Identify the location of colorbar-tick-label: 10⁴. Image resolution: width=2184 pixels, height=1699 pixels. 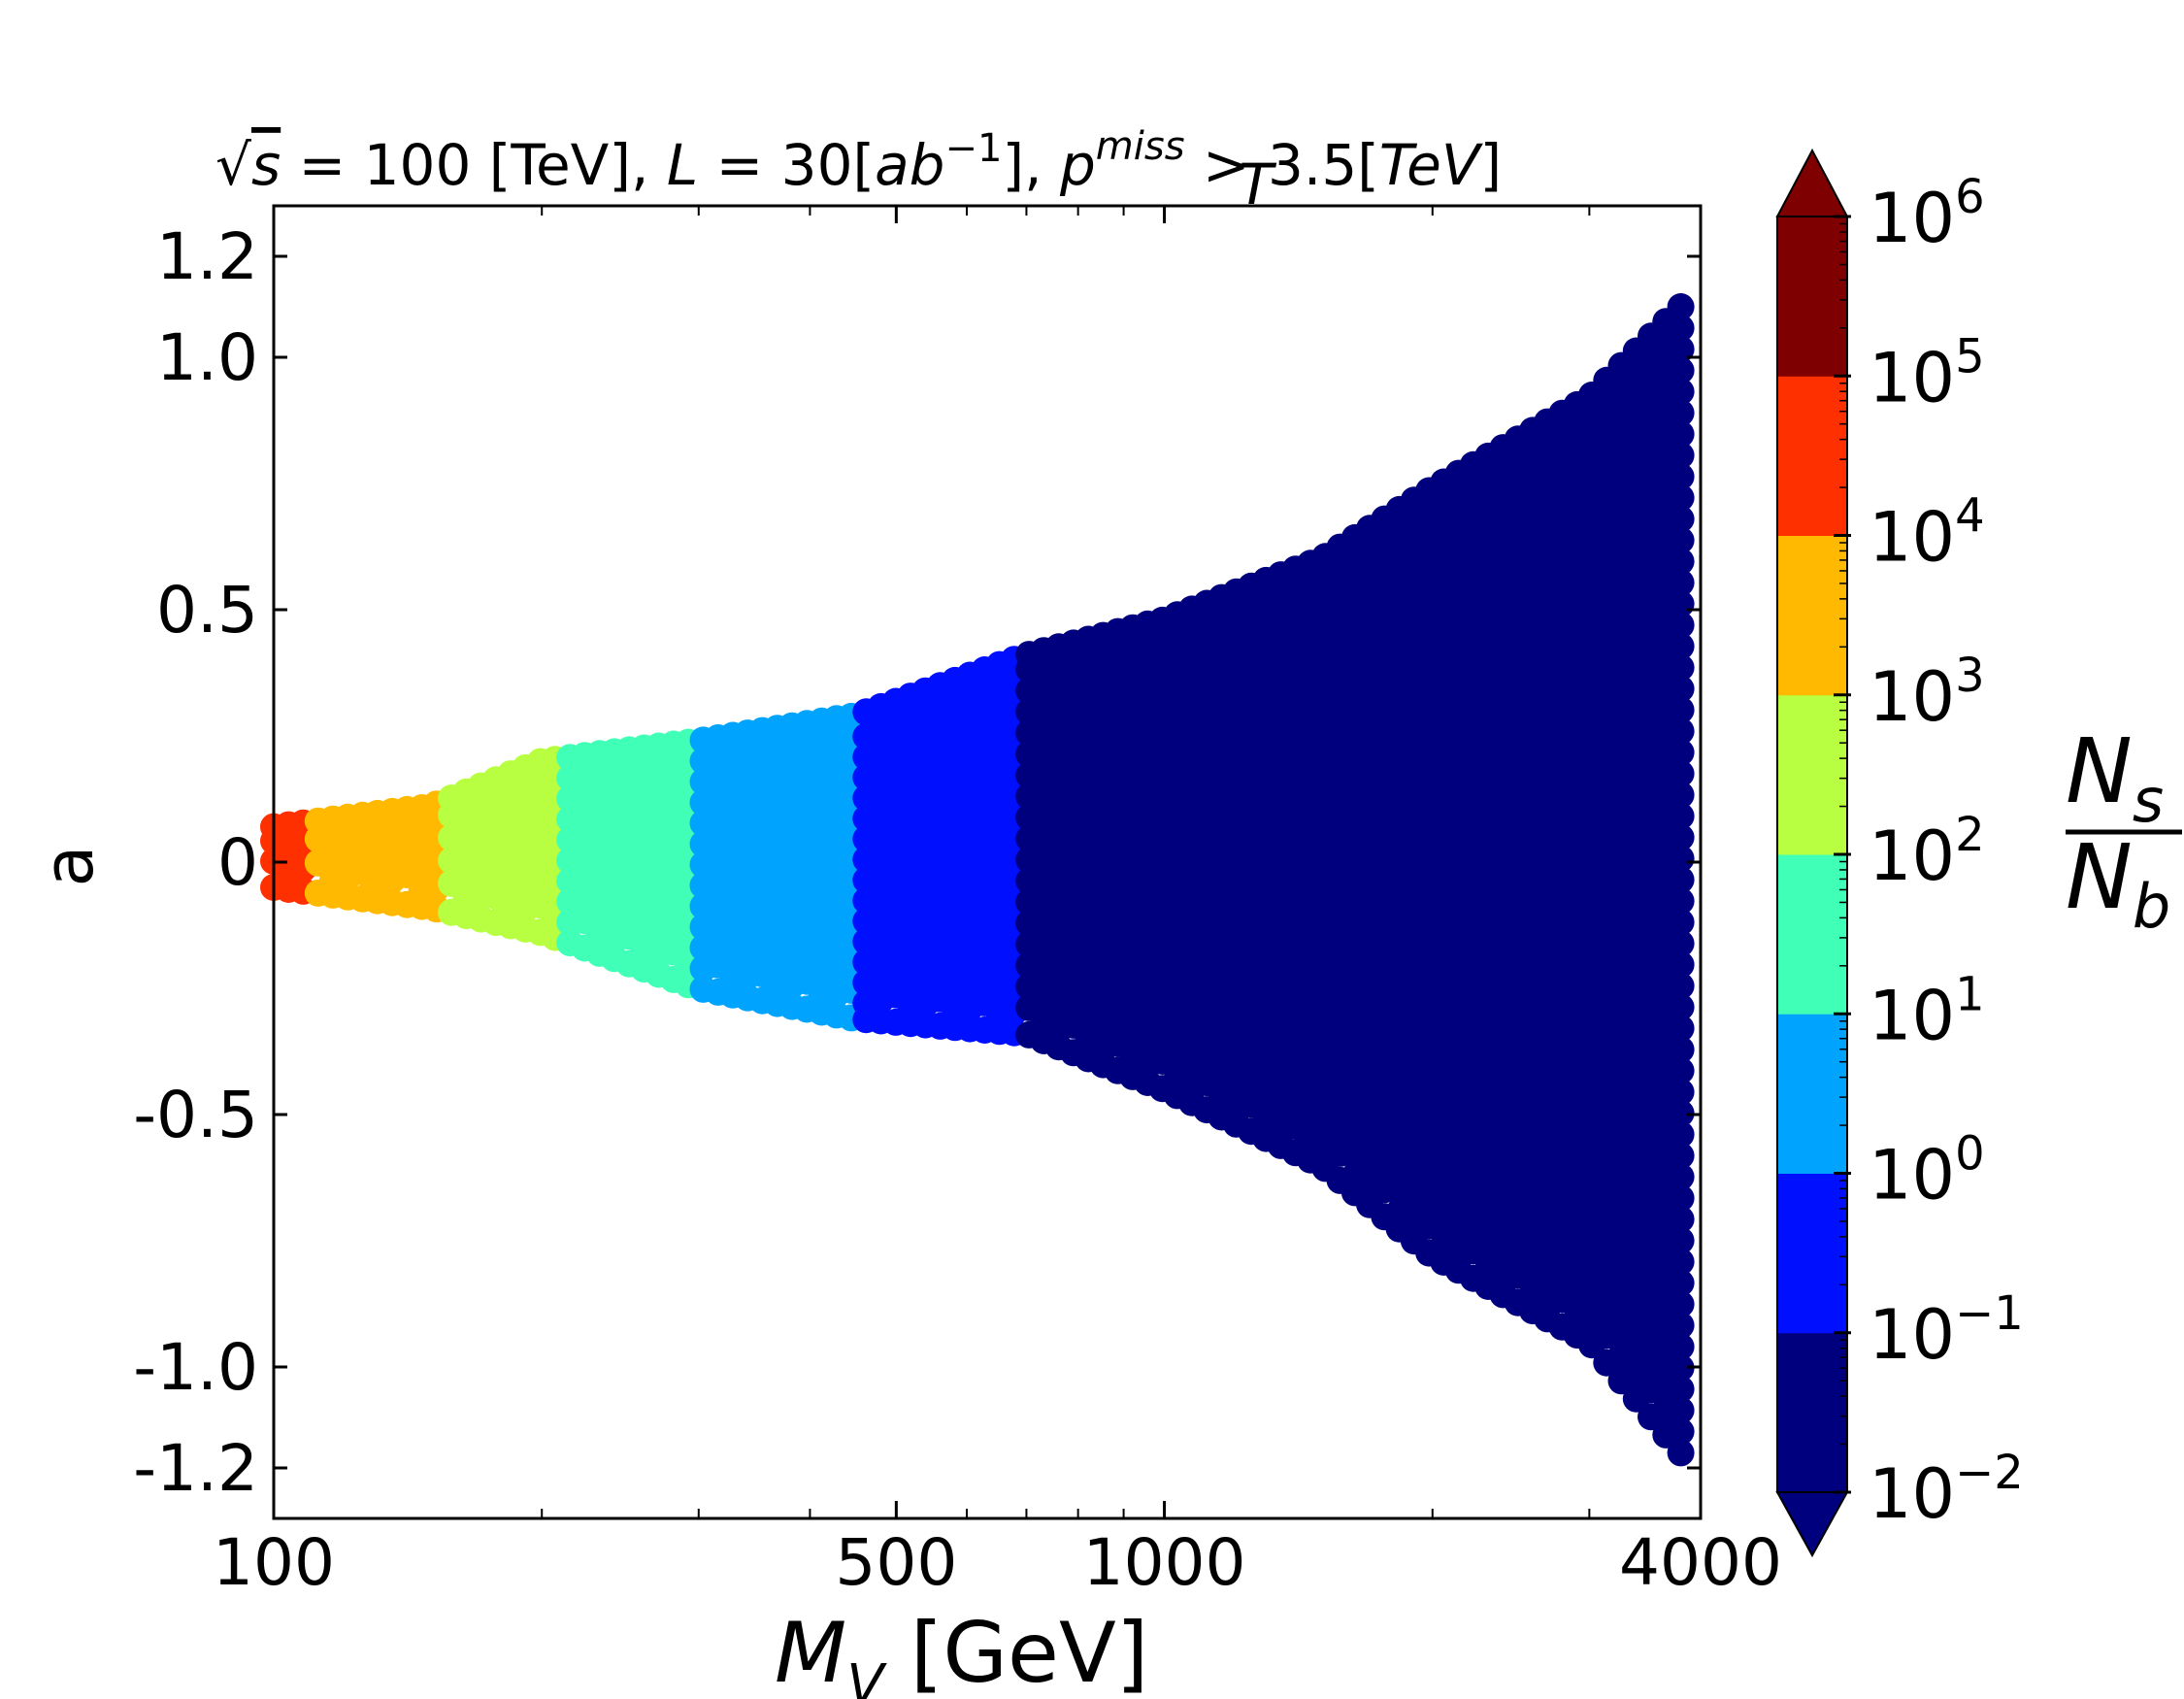
(1927, 533).